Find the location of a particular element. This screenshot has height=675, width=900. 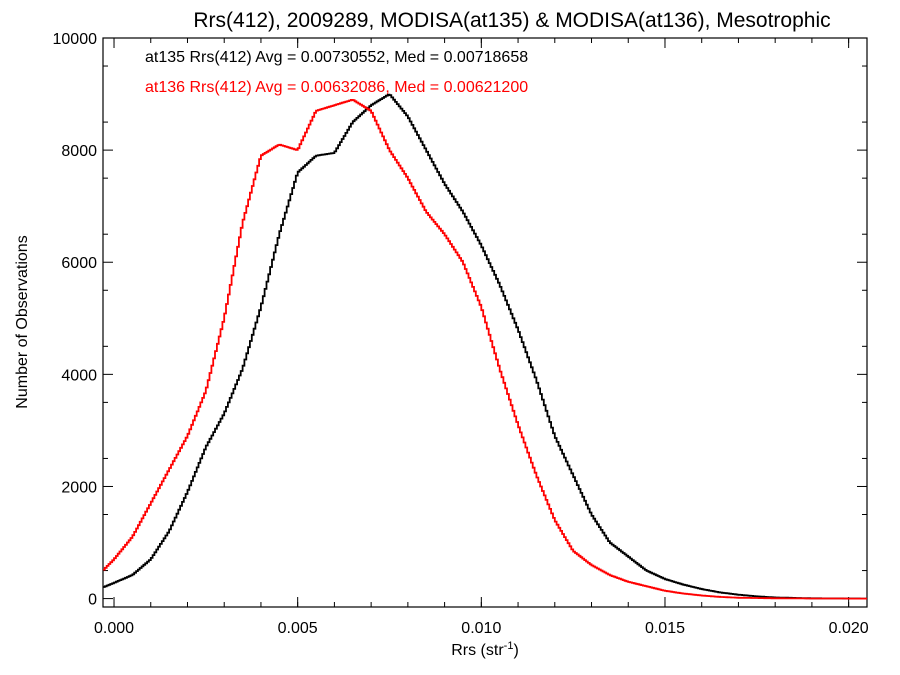

y-tick-label: 4000 is located at coordinates (79, 375).